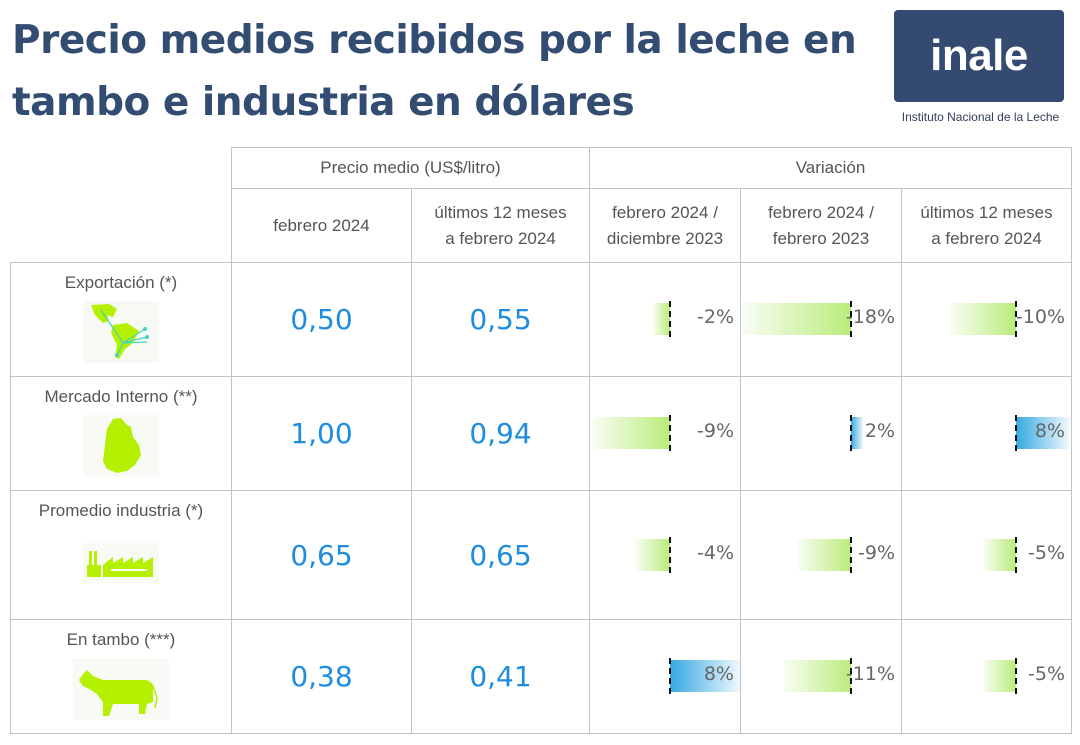  I want to click on variation-cell, so click(986, 676).